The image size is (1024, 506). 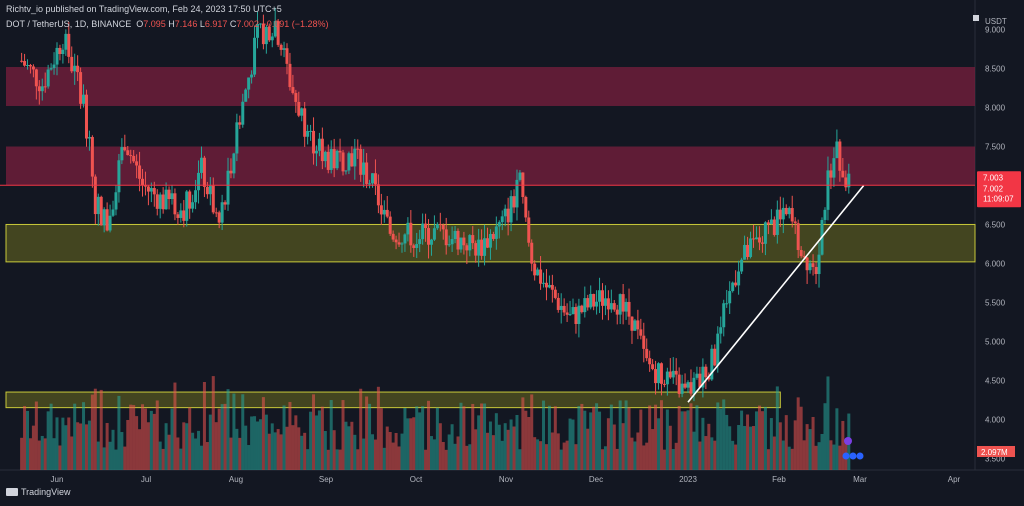 I want to click on ohlc-close: 7.002, so click(x=247, y=24).